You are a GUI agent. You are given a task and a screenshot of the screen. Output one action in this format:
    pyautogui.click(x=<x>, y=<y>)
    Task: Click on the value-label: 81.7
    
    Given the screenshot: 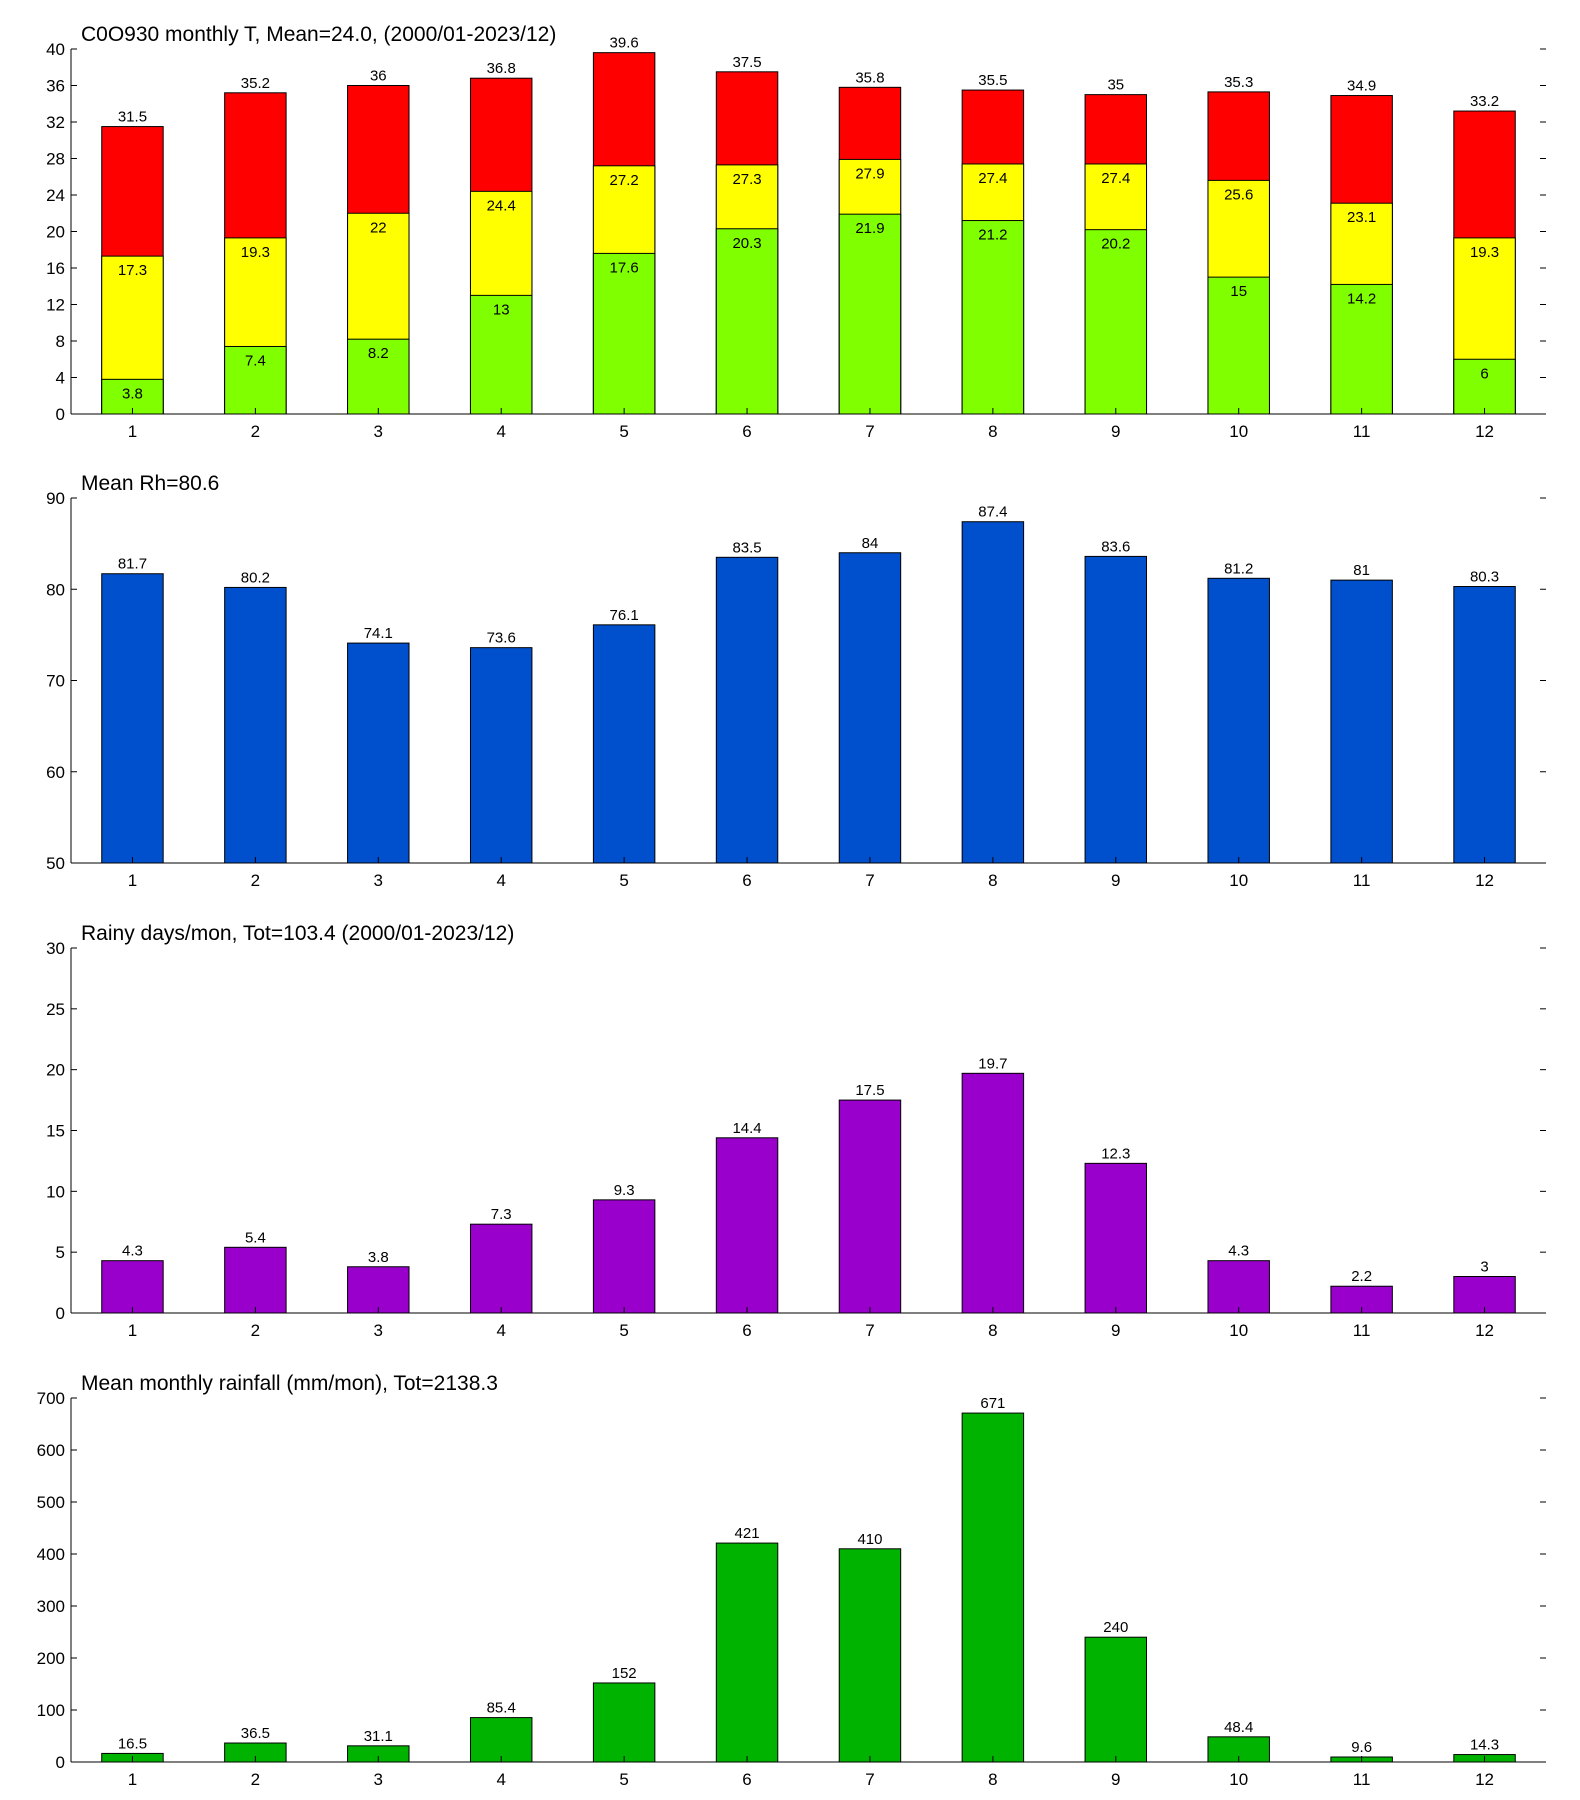 What is the action you would take?
    pyautogui.click(x=132, y=564)
    